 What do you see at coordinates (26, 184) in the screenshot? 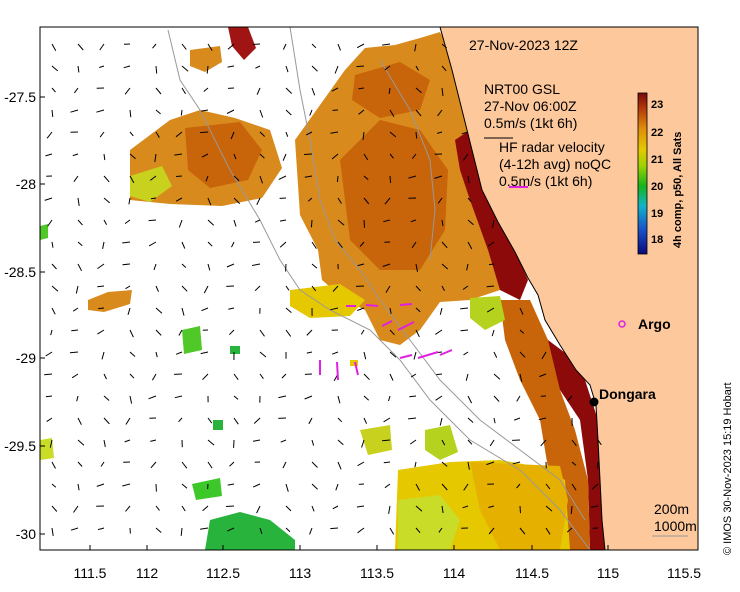
I see `y-tick-label: -28` at bounding box center [26, 184].